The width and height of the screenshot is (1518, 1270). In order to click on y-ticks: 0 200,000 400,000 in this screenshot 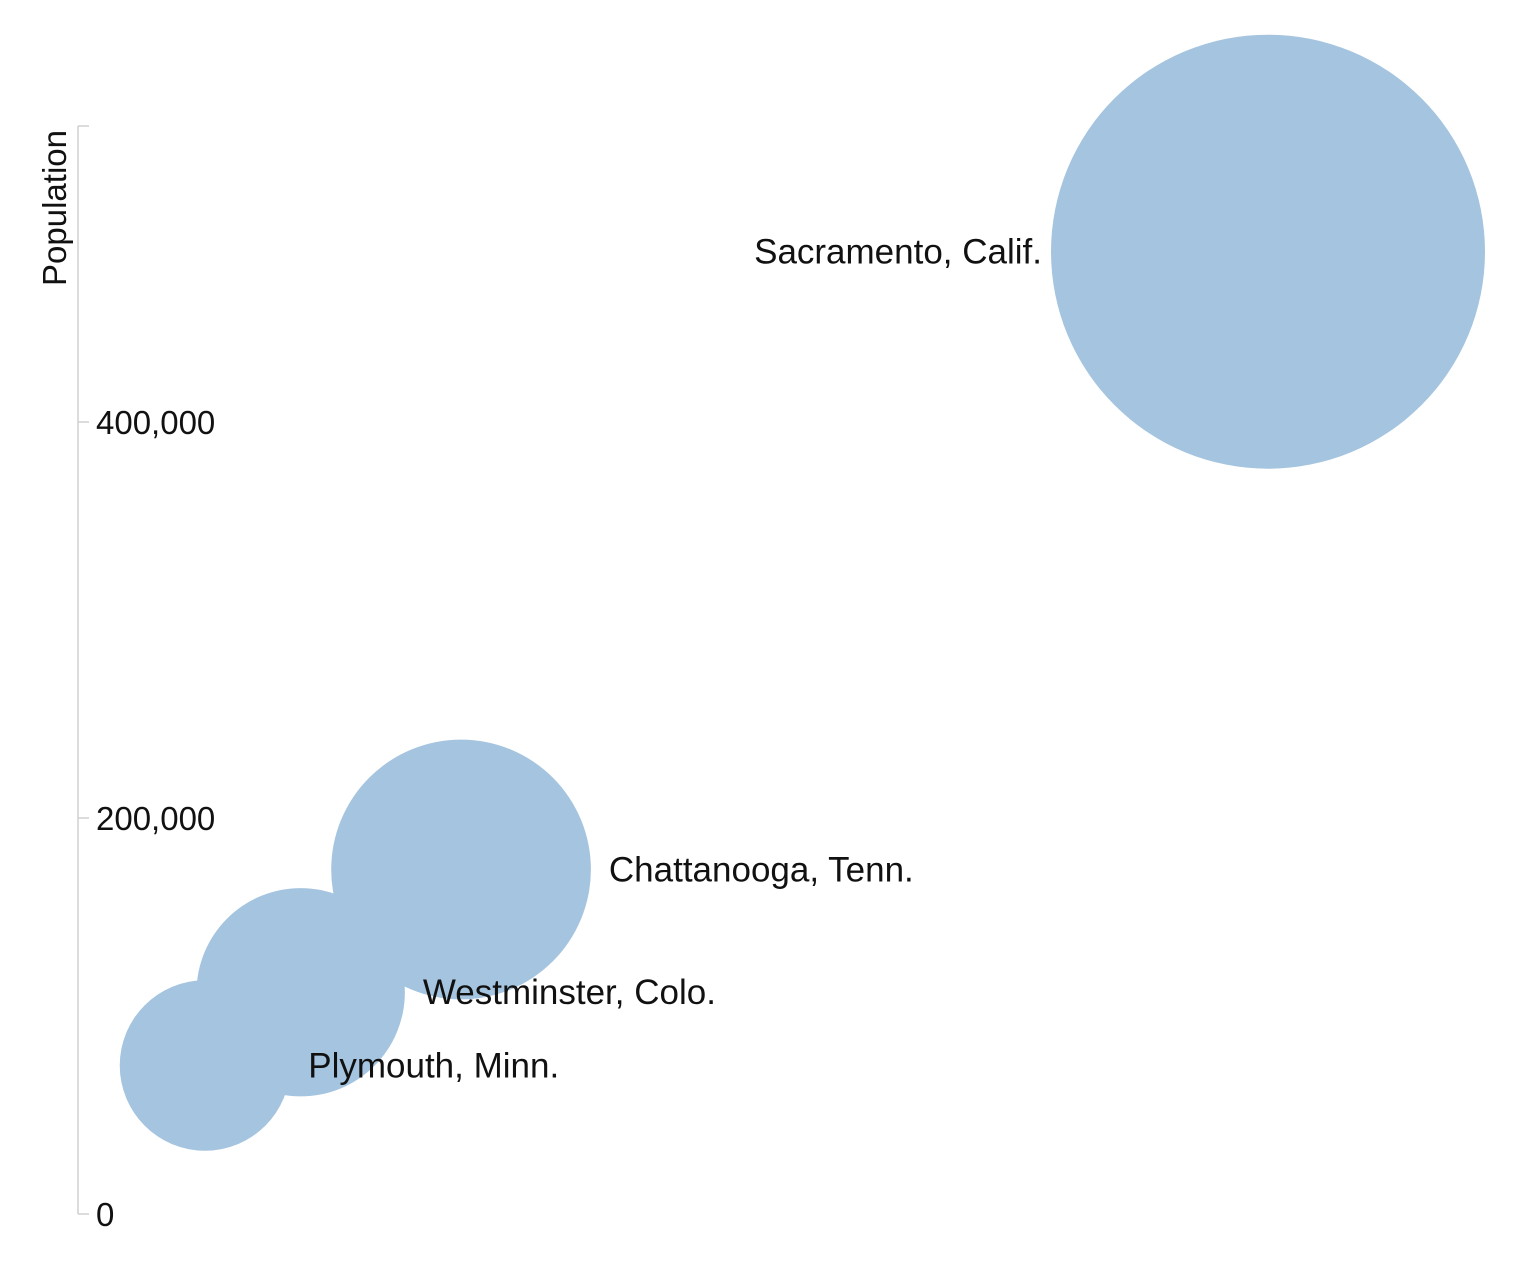, I will do `click(146, 818)`.